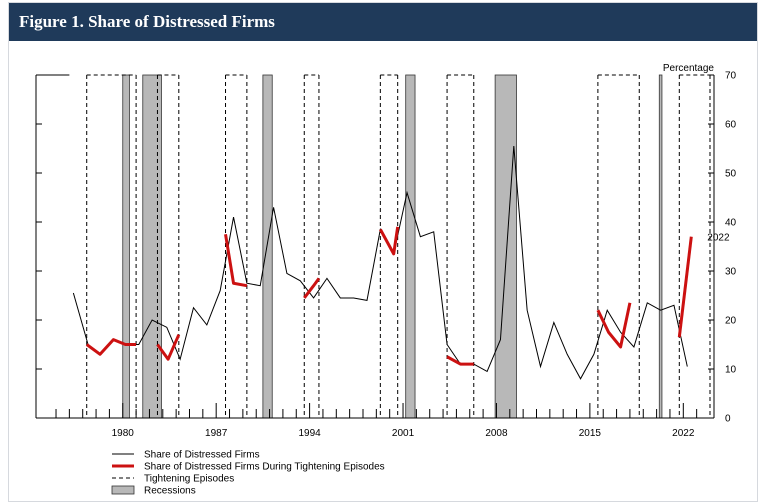  Describe the element at coordinates (202, 455) in the screenshot. I see `legend-label: Share of Distressed Firms` at that location.